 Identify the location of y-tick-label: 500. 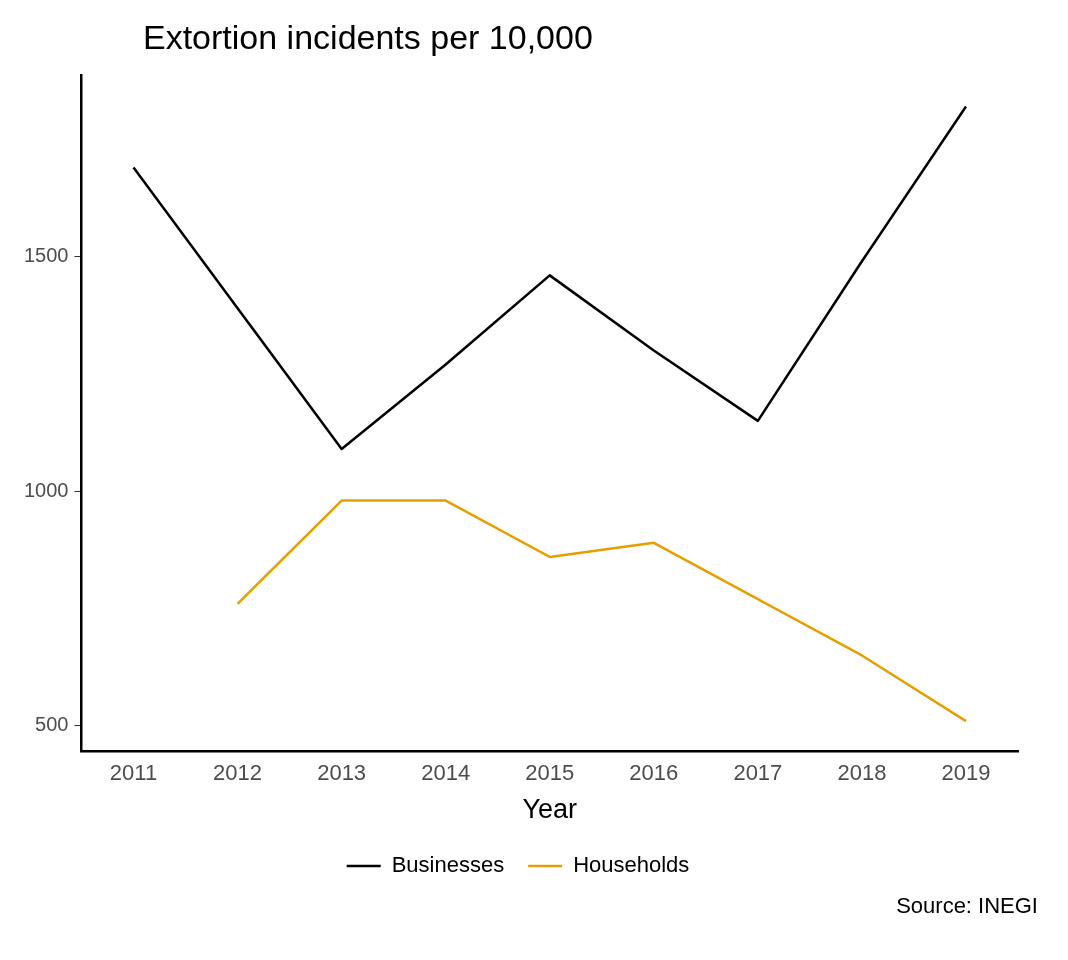
(52, 724).